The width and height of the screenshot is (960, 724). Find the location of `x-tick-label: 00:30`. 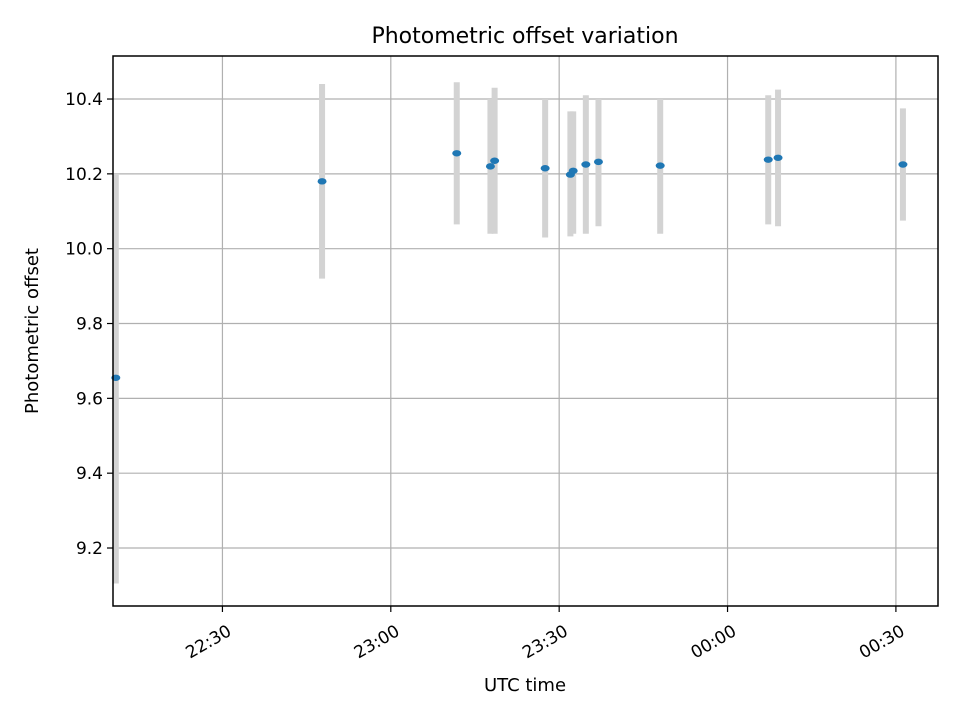

x-tick-label: 00:30 is located at coordinates (882, 642).